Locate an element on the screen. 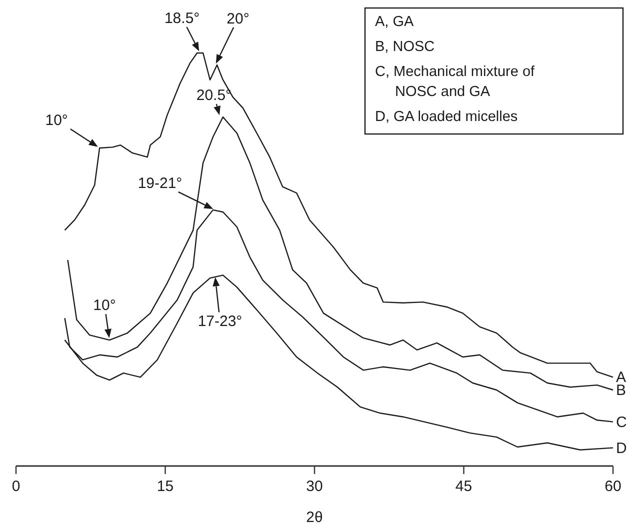 The image size is (633, 530). x-axis-title: 2θ is located at coordinates (314, 517).